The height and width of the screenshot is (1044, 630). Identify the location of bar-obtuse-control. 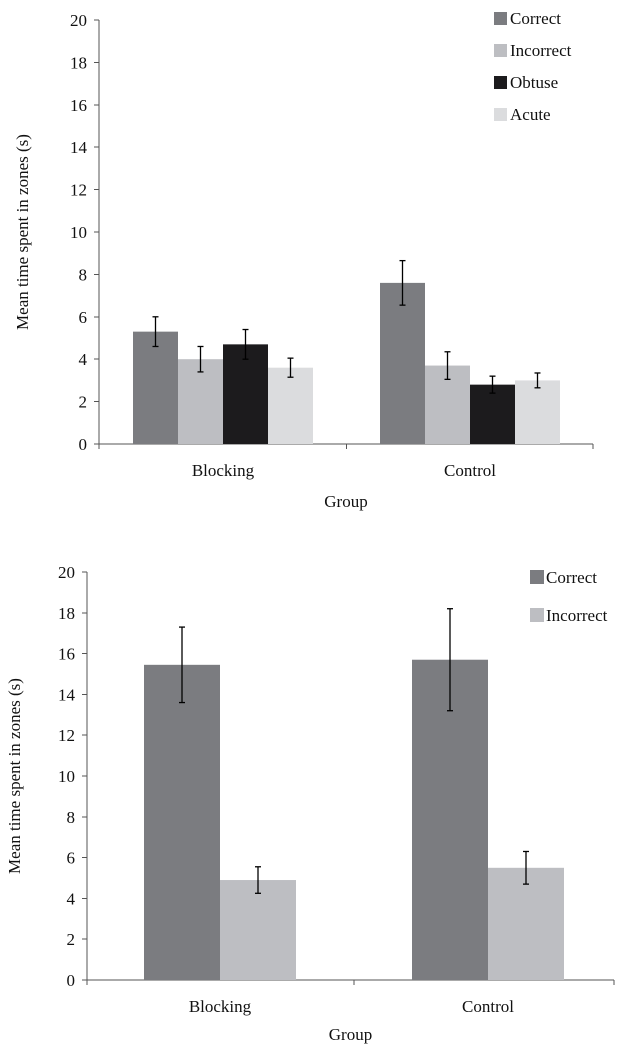
(492, 414).